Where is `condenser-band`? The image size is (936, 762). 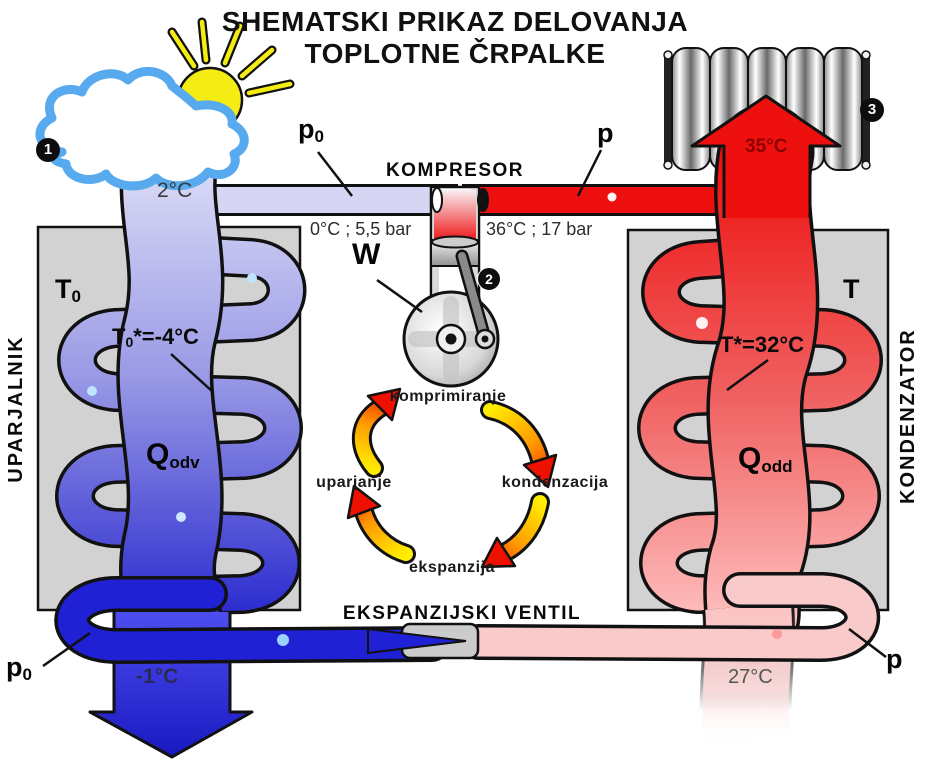
condenser-band is located at coordinates (761, 384).